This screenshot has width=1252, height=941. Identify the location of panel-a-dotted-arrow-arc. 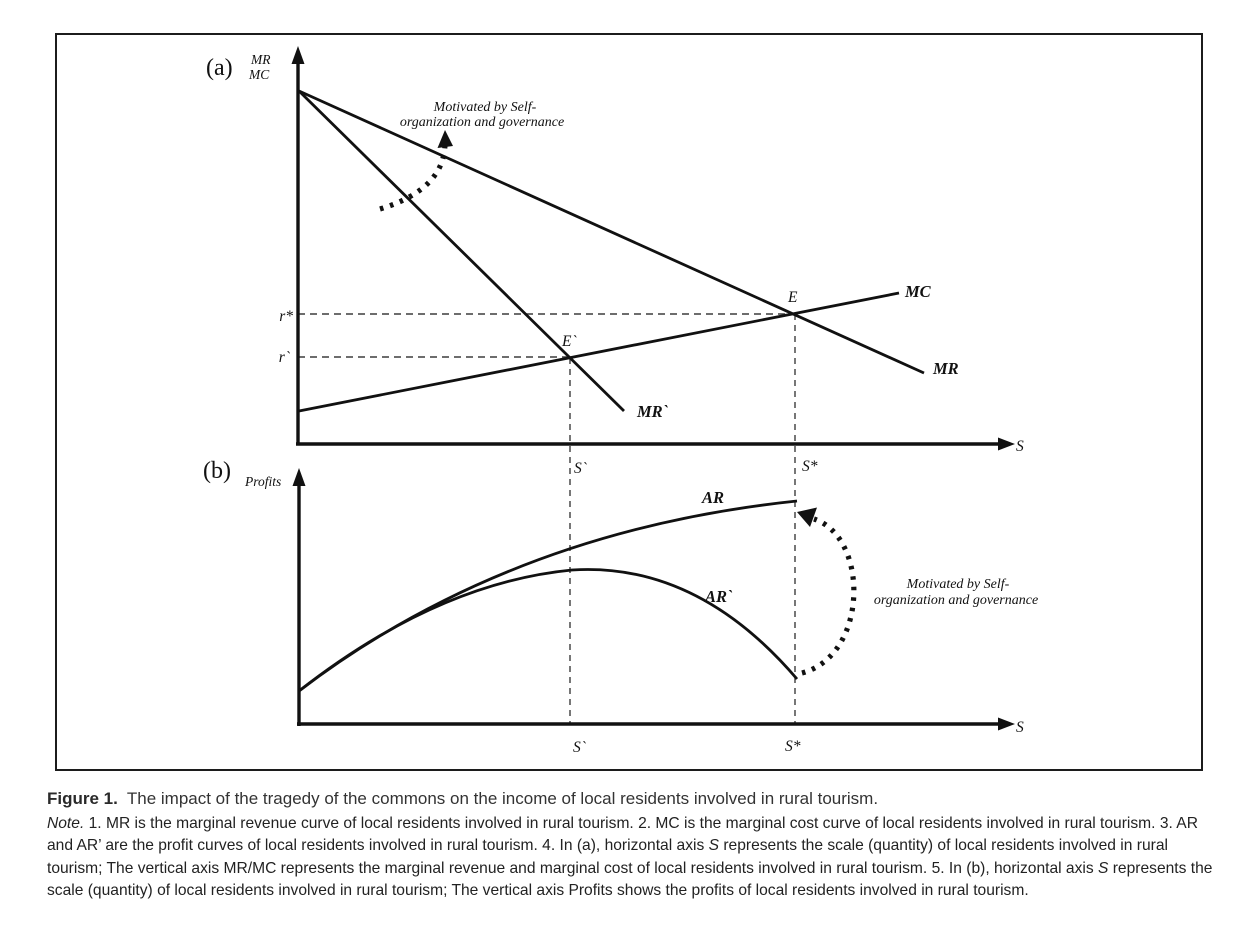
(413, 176).